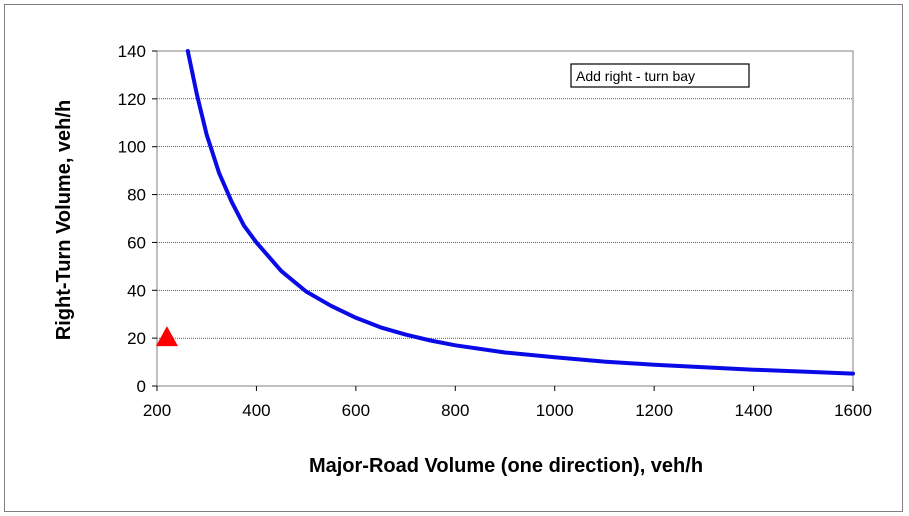 Image resolution: width=909 pixels, height=516 pixels. Describe the element at coordinates (506, 466) in the screenshot. I see `x-axis-title: Major-Road Volume (one direction), veh/h` at that location.